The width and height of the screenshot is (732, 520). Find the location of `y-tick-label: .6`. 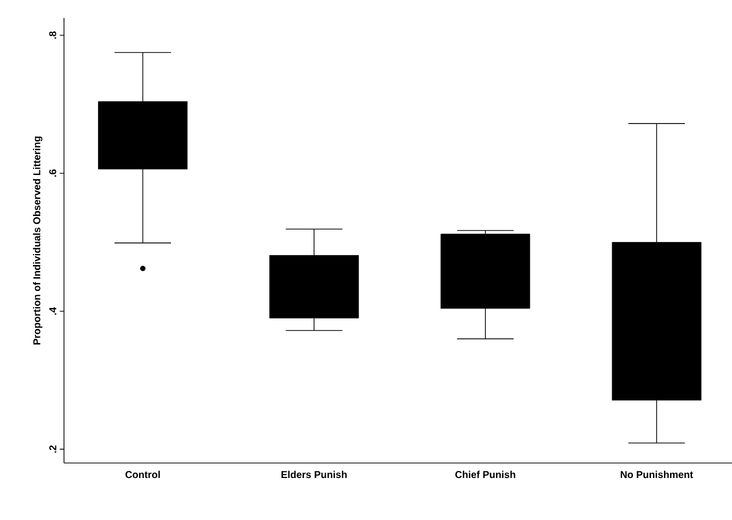

y-tick-label: .6 is located at coordinates (52, 173).